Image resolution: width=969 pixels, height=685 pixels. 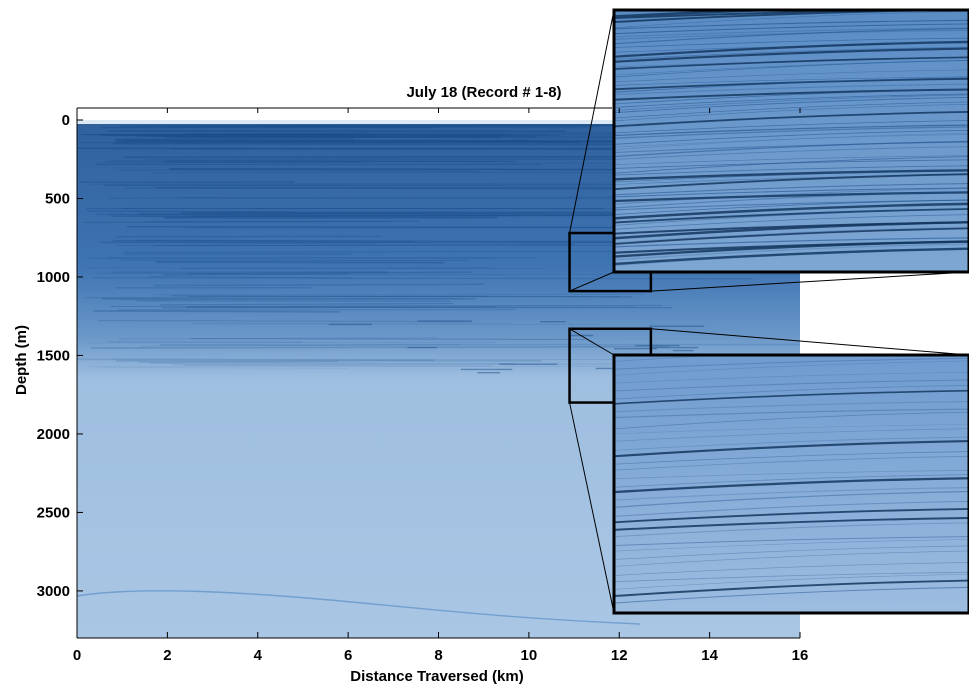 What do you see at coordinates (57, 198) in the screenshot?
I see `y-tick-label: 500` at bounding box center [57, 198].